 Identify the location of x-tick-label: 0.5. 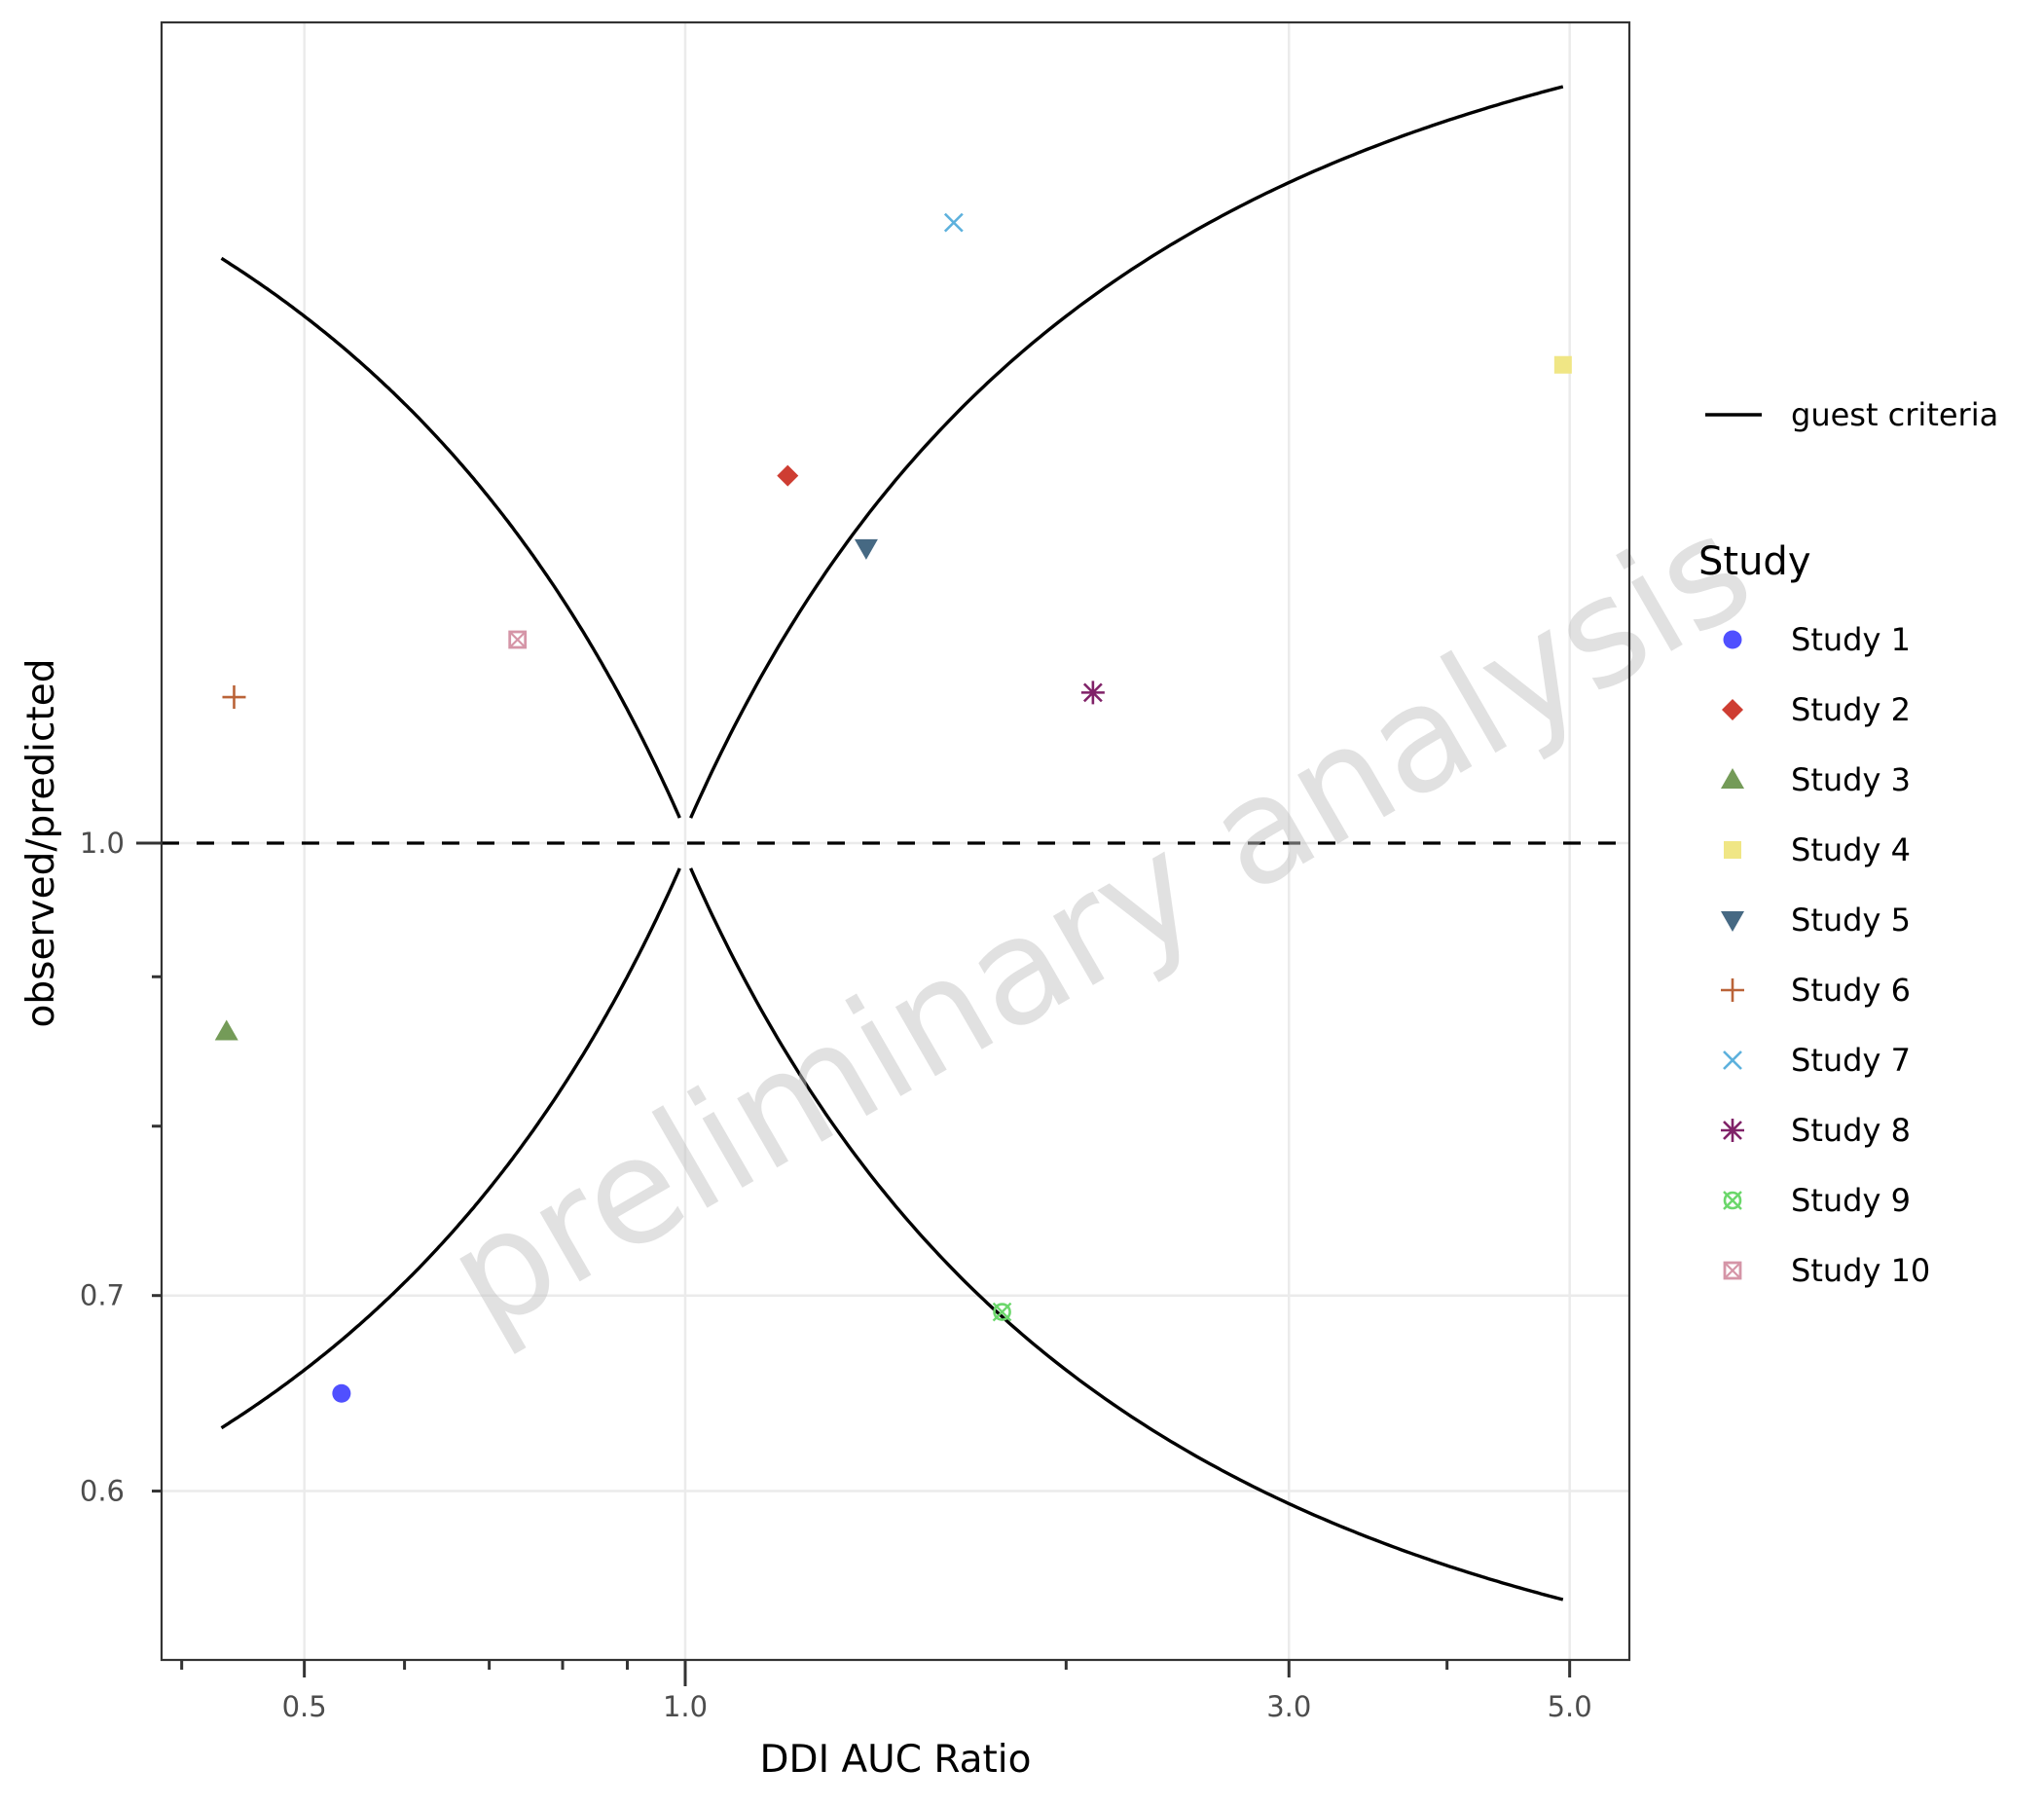
(305, 1706).